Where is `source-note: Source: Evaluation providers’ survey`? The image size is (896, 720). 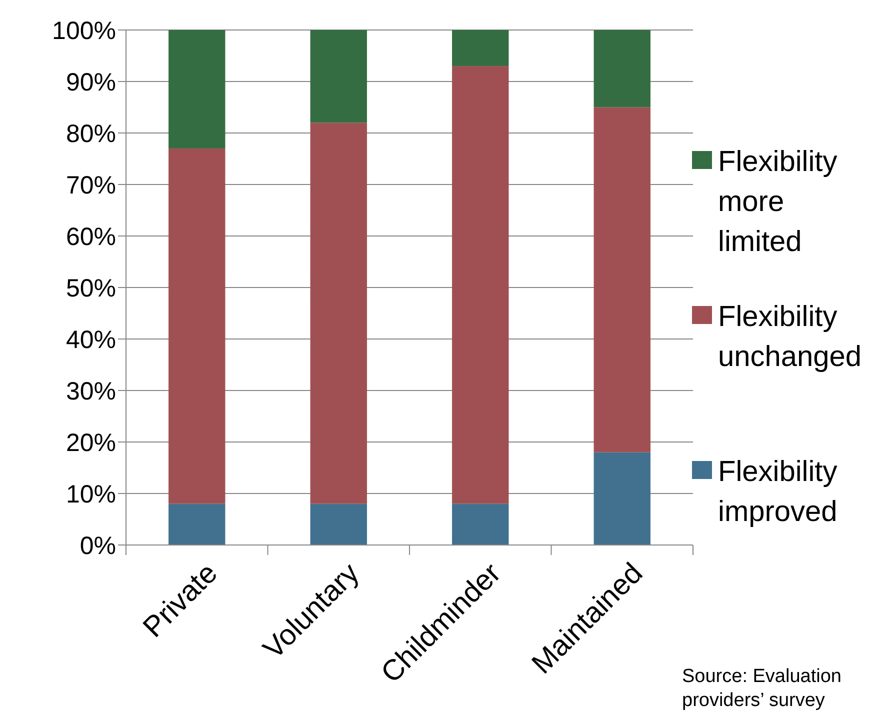 source-note: Source: Evaluation providers’ survey is located at coordinates (762, 688).